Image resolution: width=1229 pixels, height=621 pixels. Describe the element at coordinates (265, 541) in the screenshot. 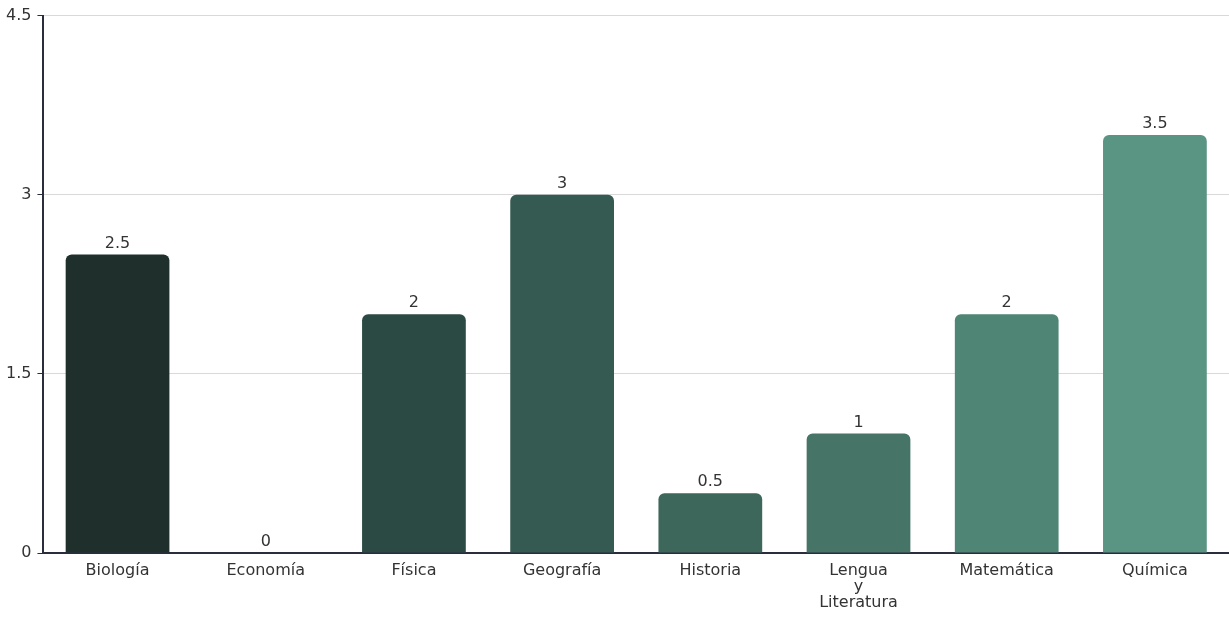

I see `data-label: 0` at that location.